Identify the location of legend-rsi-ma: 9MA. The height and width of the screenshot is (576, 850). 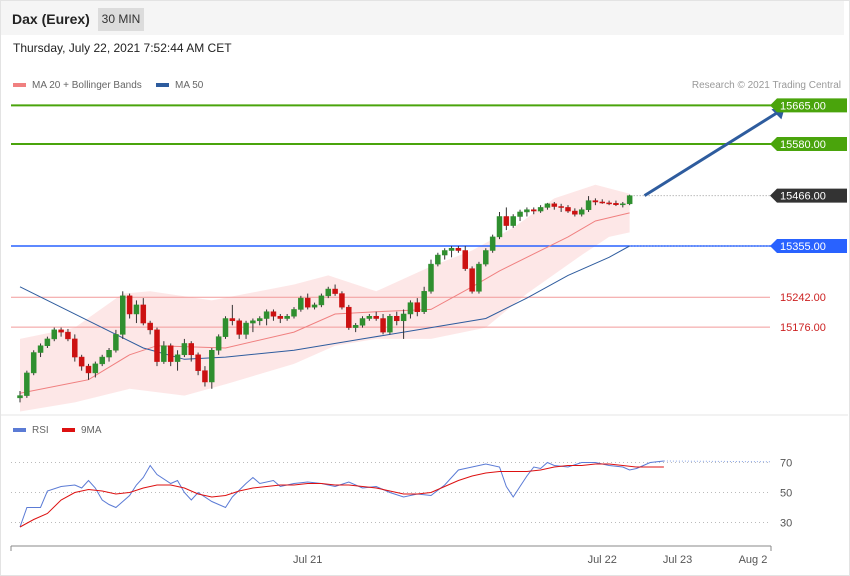
(82, 430).